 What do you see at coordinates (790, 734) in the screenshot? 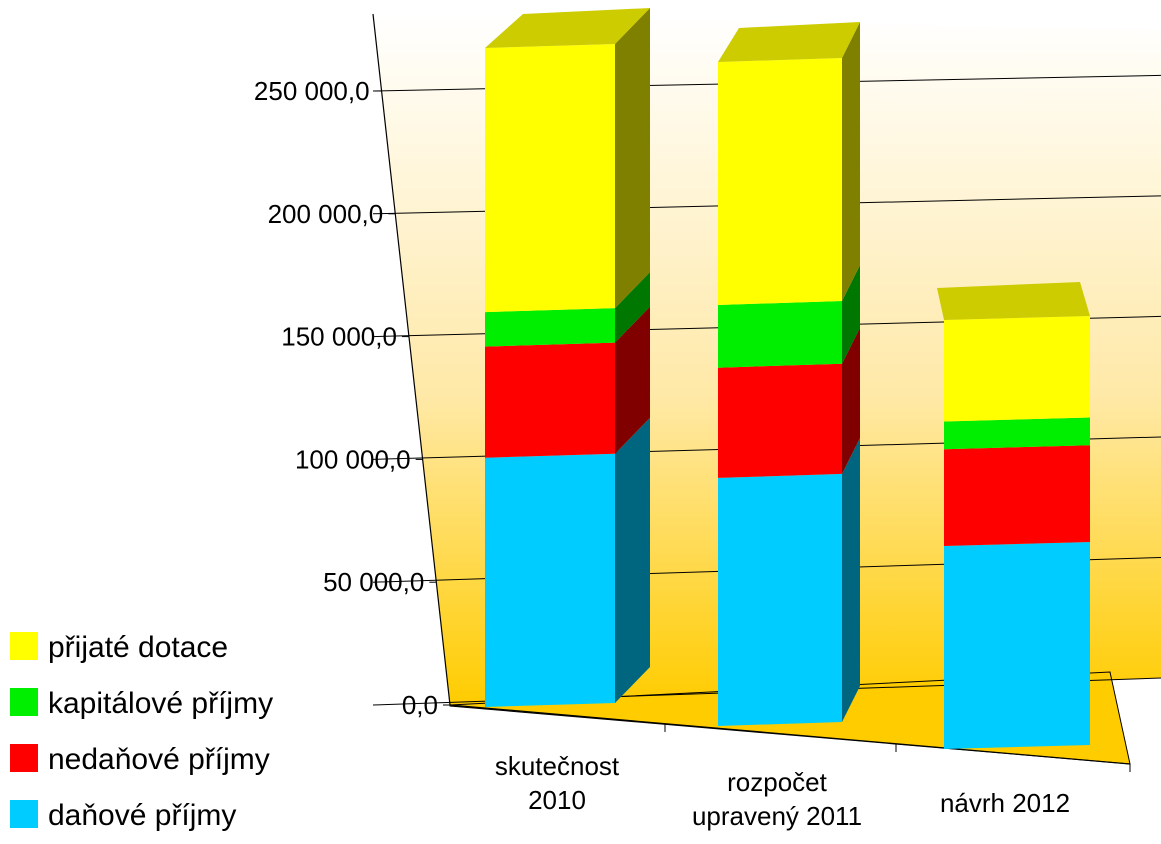
I see `x-axis-line` at bounding box center [790, 734].